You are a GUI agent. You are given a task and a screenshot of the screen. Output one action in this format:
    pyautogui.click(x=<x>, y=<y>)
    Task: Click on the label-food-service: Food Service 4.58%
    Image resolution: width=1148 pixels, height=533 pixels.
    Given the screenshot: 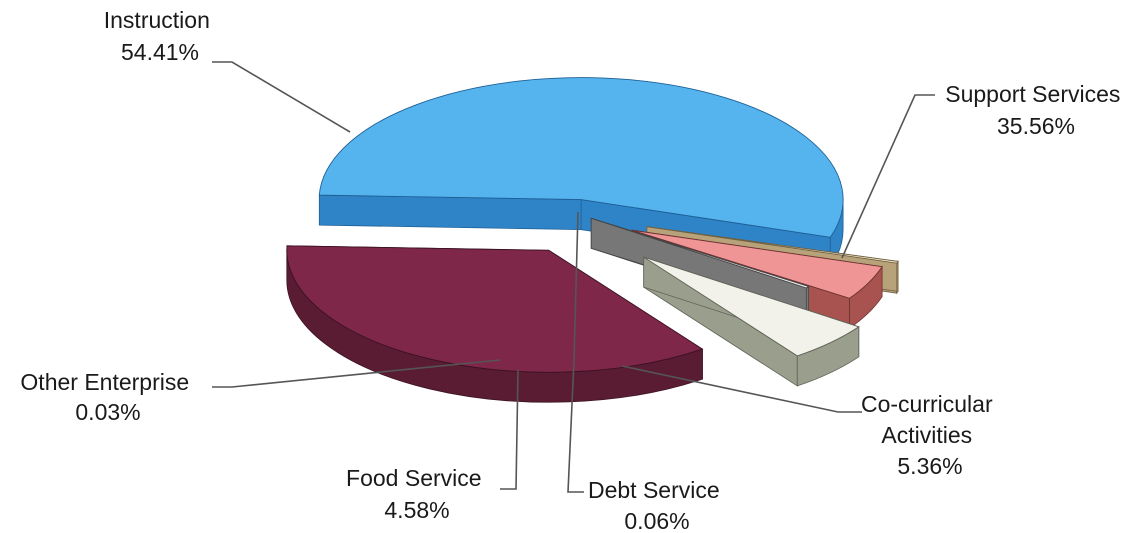 What is the action you would take?
    pyautogui.click(x=417, y=494)
    